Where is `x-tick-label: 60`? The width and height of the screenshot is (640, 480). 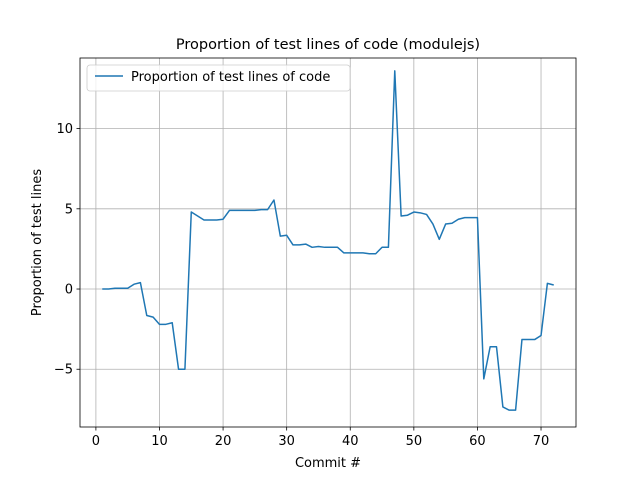
x-tick-label: 60 is located at coordinates (477, 441).